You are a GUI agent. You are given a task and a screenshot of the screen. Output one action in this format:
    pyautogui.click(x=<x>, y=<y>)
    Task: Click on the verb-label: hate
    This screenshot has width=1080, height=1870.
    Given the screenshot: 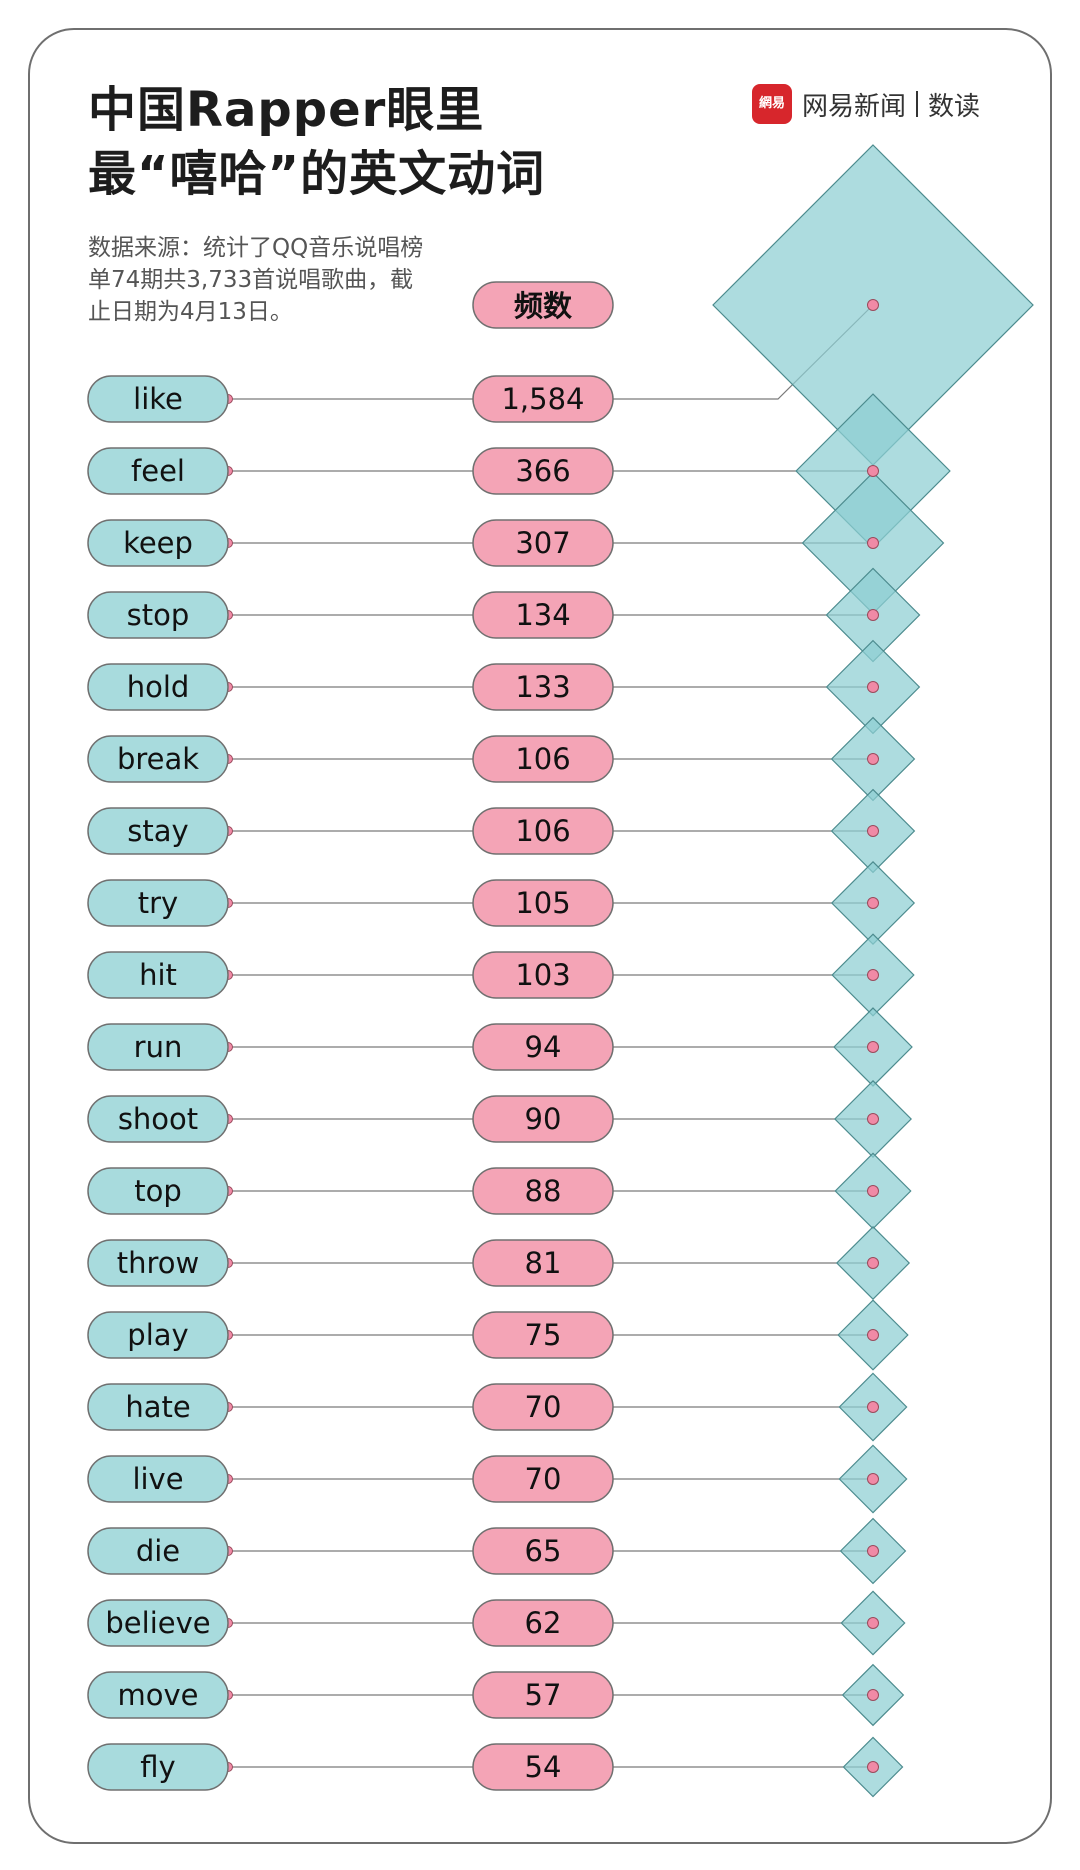 What is the action you would take?
    pyautogui.click(x=157, y=1407)
    